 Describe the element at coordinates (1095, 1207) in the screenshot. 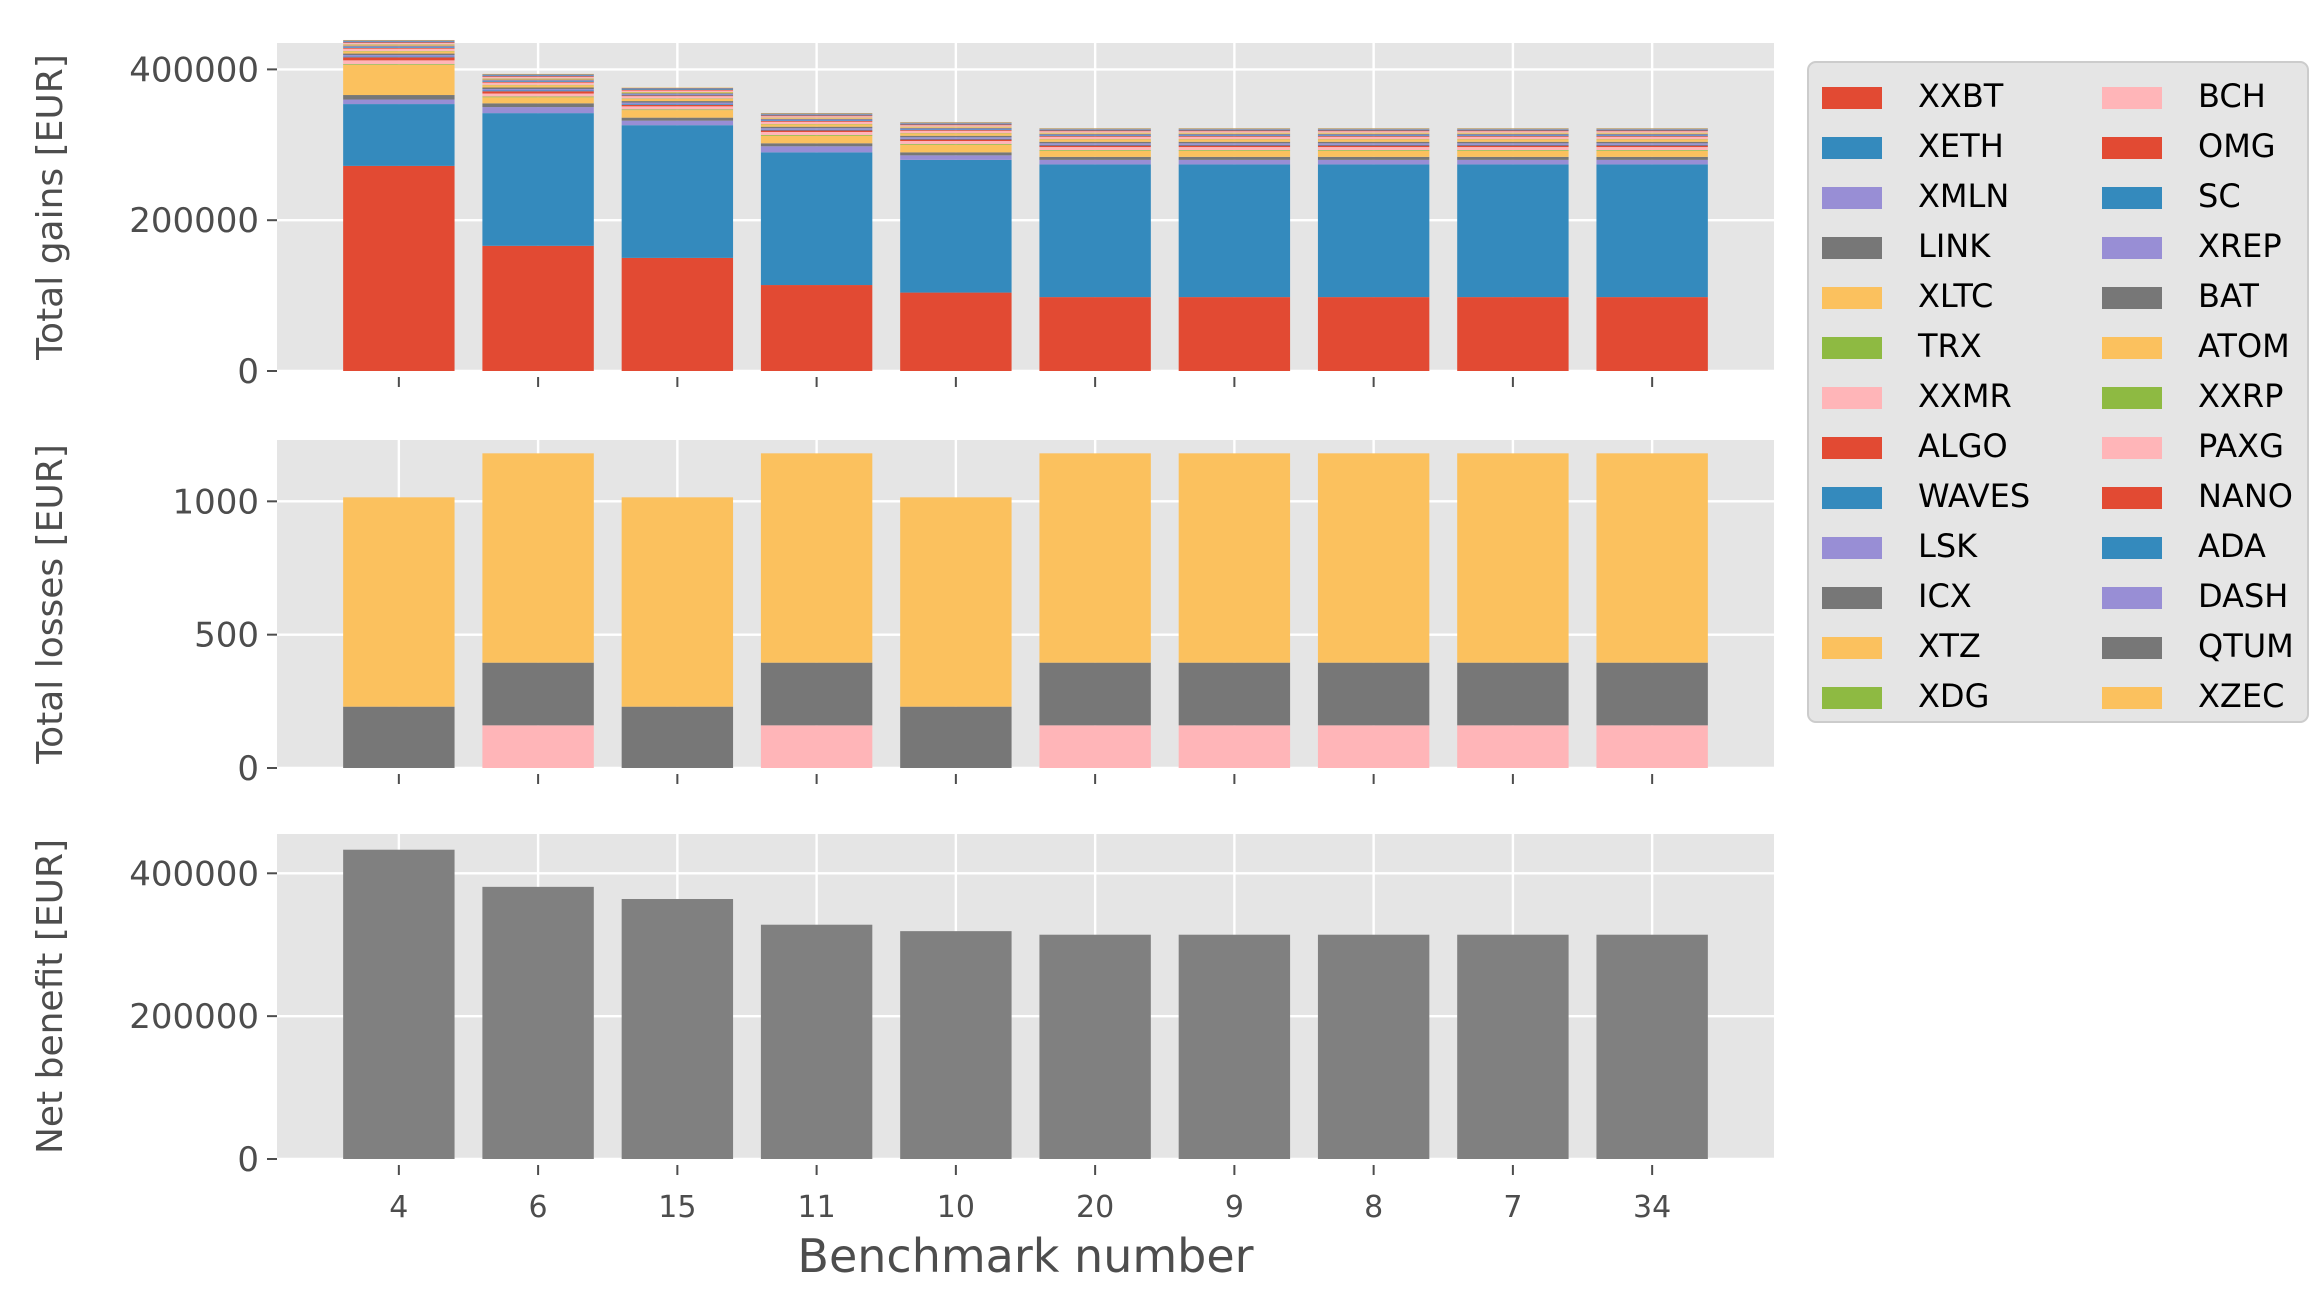

I see `xtick-label: 20` at that location.